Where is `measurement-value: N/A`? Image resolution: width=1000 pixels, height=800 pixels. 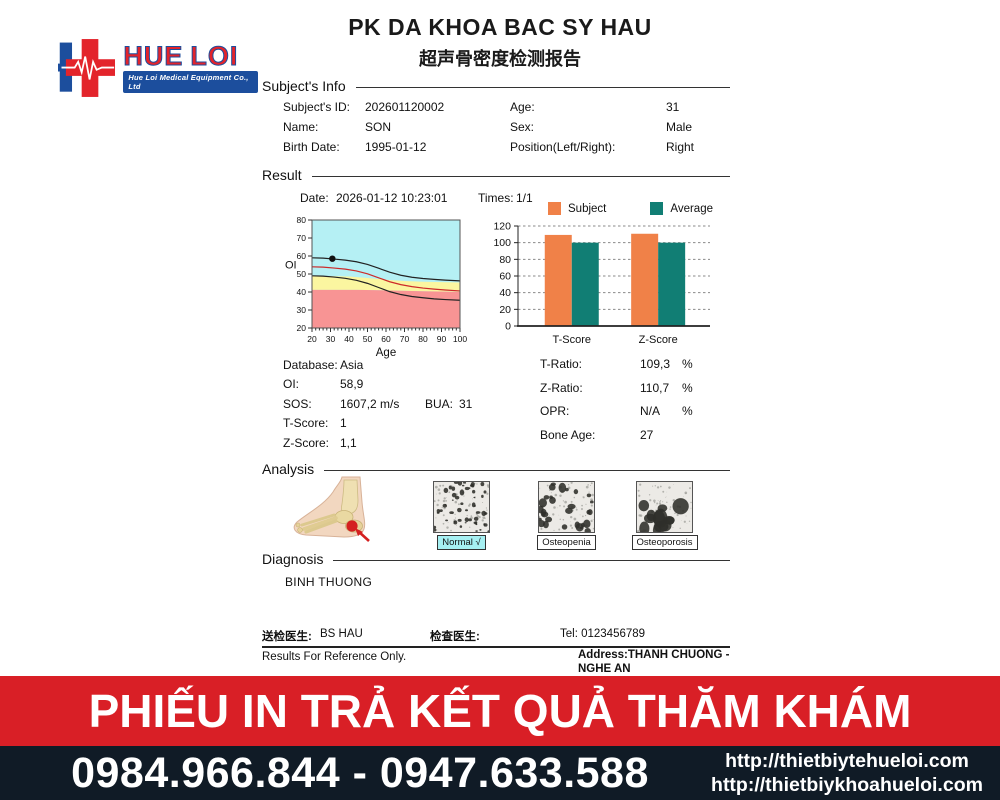
measurement-value: N/A is located at coordinates (650, 411).